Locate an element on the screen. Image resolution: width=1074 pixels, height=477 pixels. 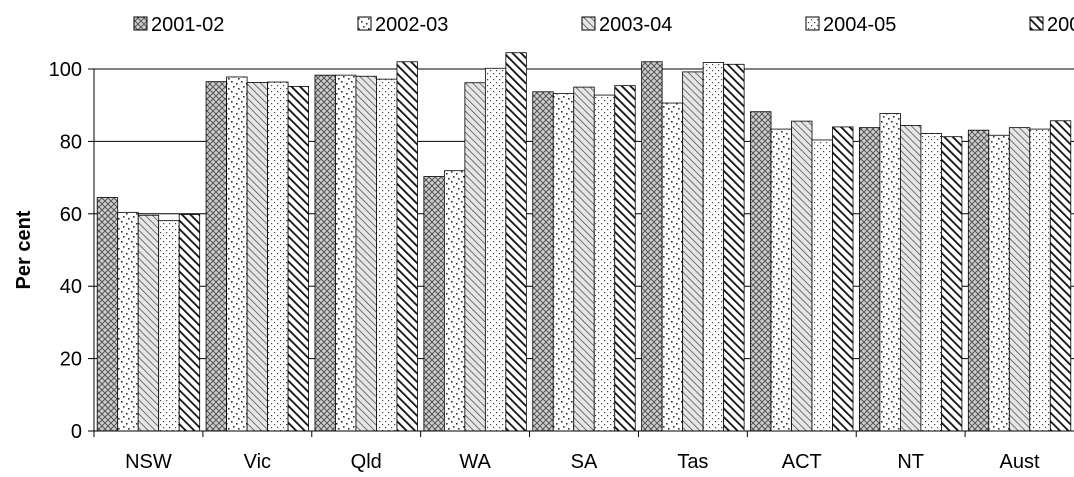
legend-label: 2005-06 is located at coordinates (1060, 25).